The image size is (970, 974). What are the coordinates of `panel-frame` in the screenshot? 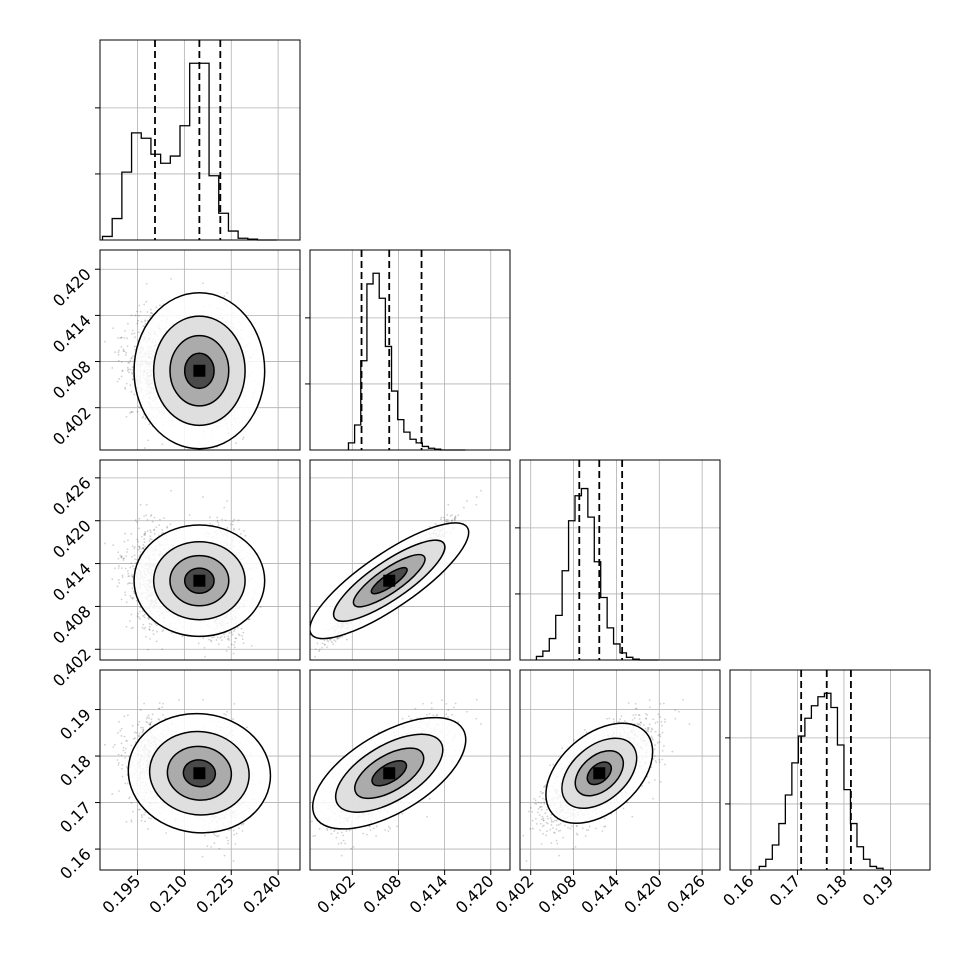 It's located at (410, 350).